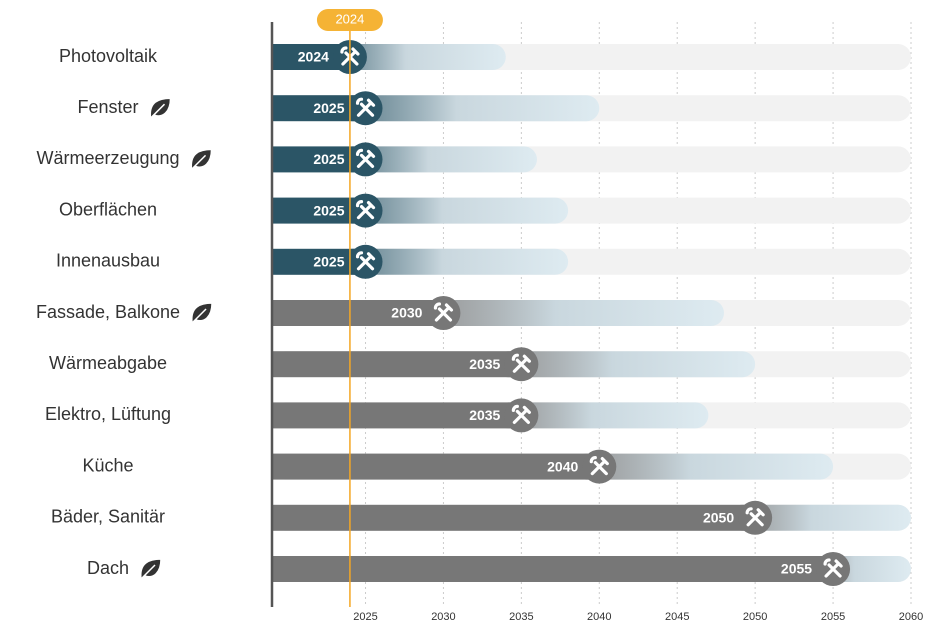 The width and height of the screenshot is (927, 625). Describe the element at coordinates (562, 466) in the screenshot. I see `year-label: 2040` at that location.